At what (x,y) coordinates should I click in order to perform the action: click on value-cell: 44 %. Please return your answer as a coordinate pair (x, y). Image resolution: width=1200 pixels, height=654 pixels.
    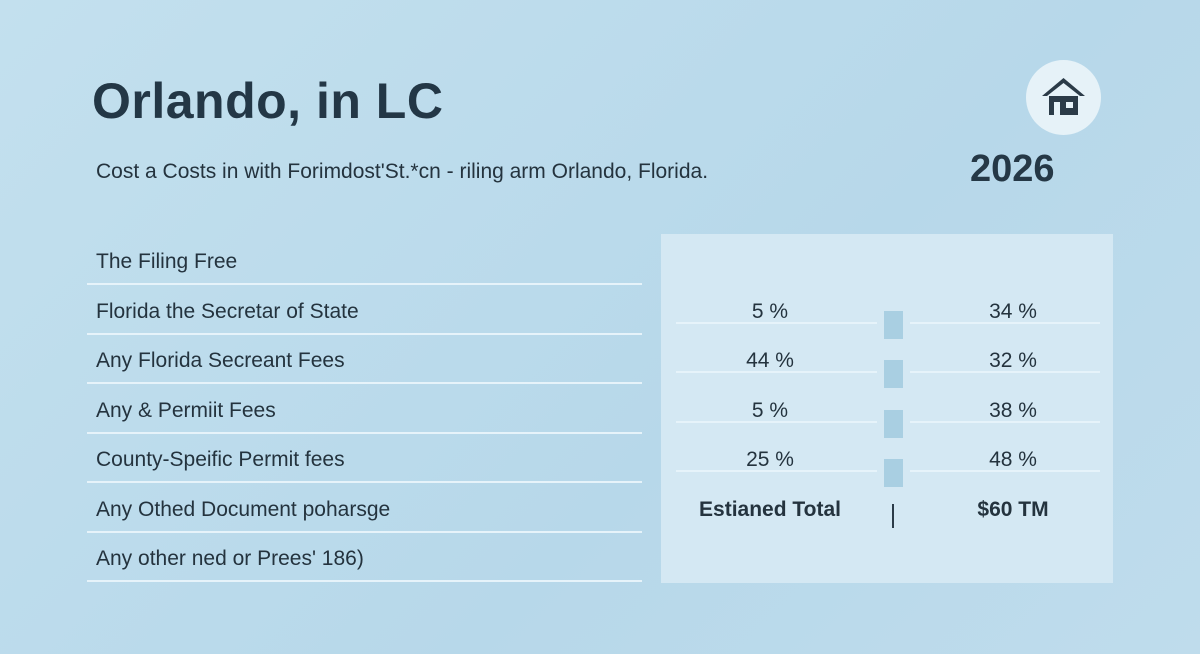
    Looking at the image, I should click on (770, 360).